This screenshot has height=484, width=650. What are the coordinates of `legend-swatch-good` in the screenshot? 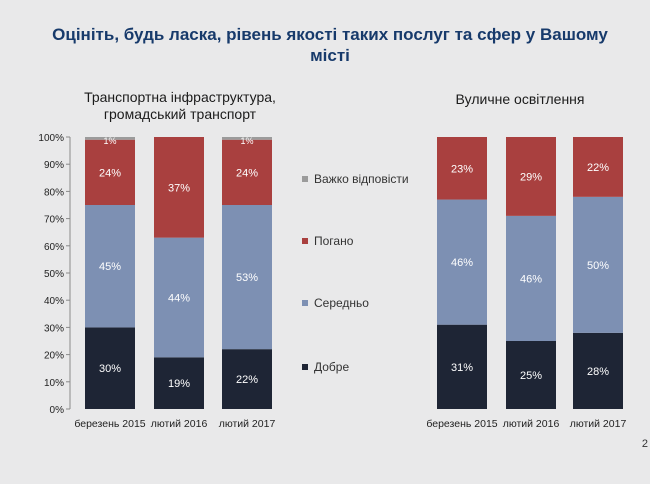 It's located at (305, 367).